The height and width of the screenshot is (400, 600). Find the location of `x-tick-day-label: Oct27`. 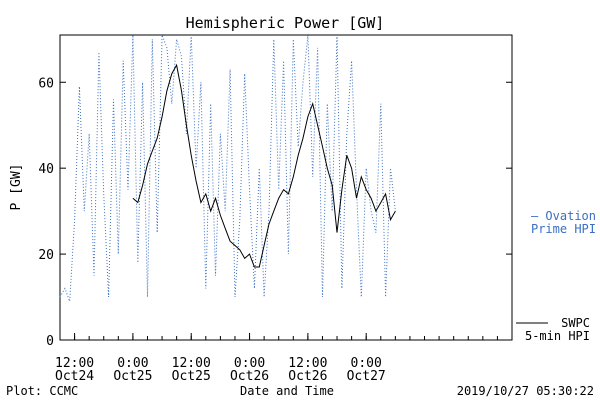

x-tick-day-label: Oct27 is located at coordinates (366, 376).